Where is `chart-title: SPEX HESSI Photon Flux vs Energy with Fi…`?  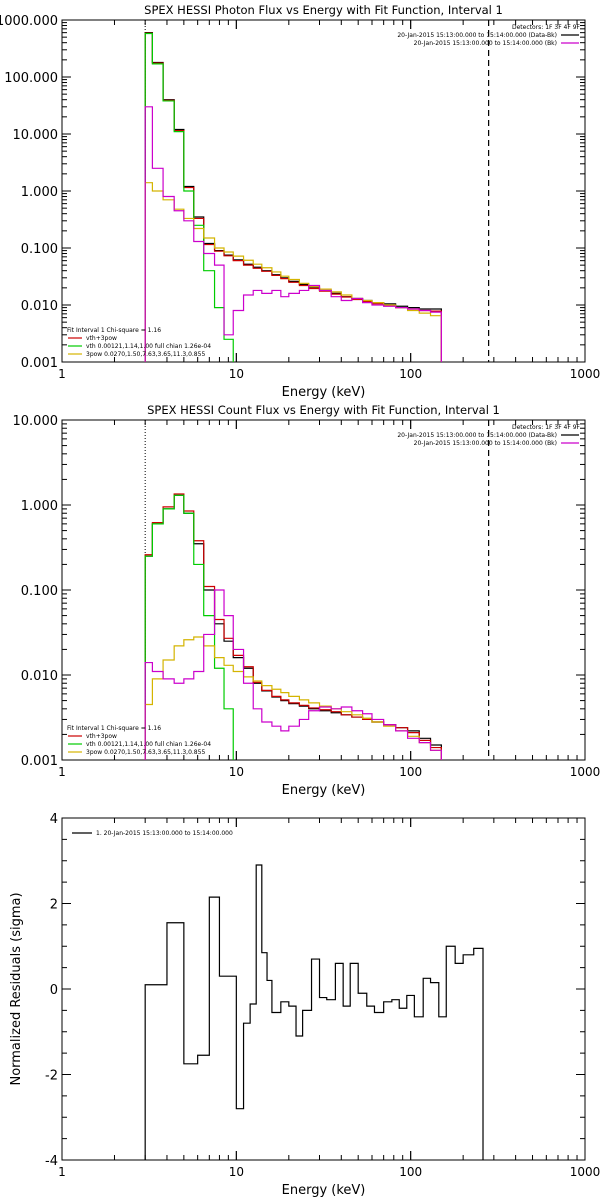 chart-title: SPEX HESSI Photon Flux vs Energy with Fi… is located at coordinates (323, 10).